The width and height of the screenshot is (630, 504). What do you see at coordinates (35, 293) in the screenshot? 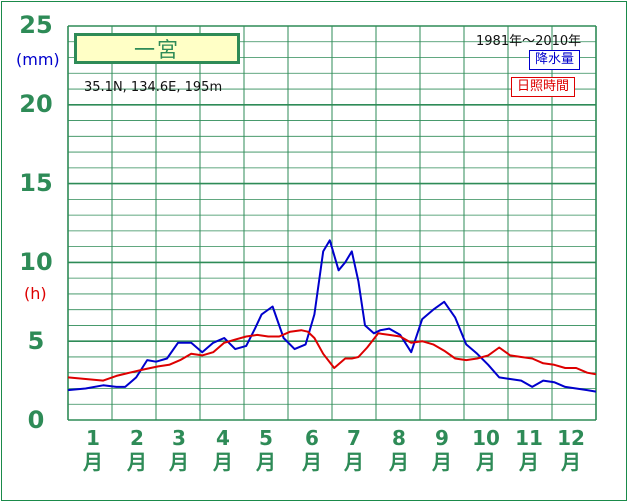
I see `sun-unit-label: (h)` at bounding box center [35, 293].